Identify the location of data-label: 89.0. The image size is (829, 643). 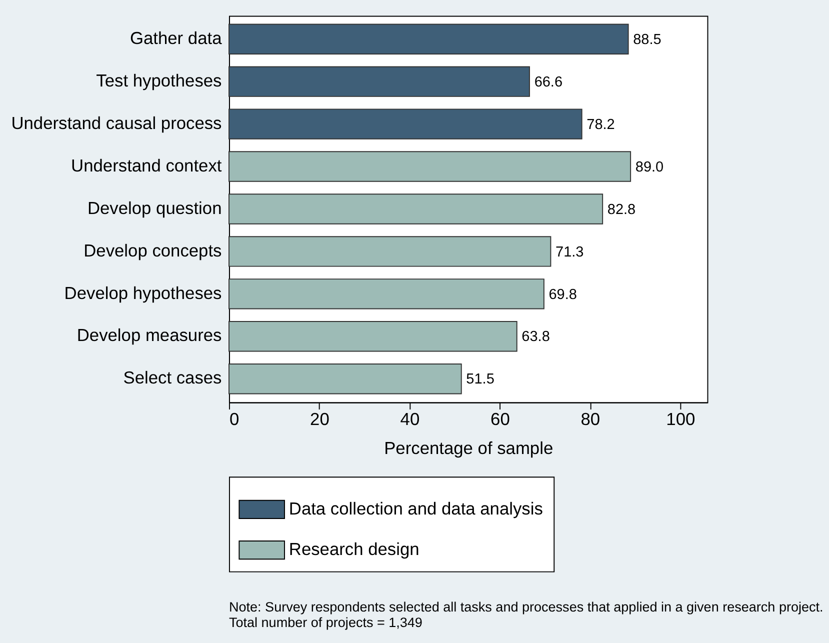
(649, 167).